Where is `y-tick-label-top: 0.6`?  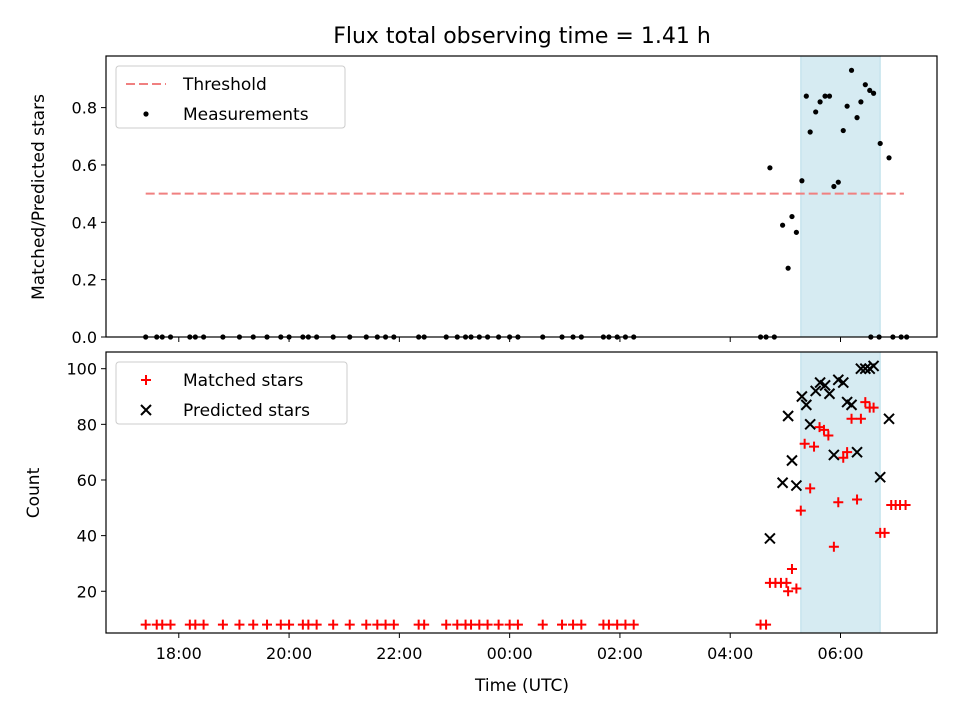
y-tick-label-top: 0.6 is located at coordinates (84, 165).